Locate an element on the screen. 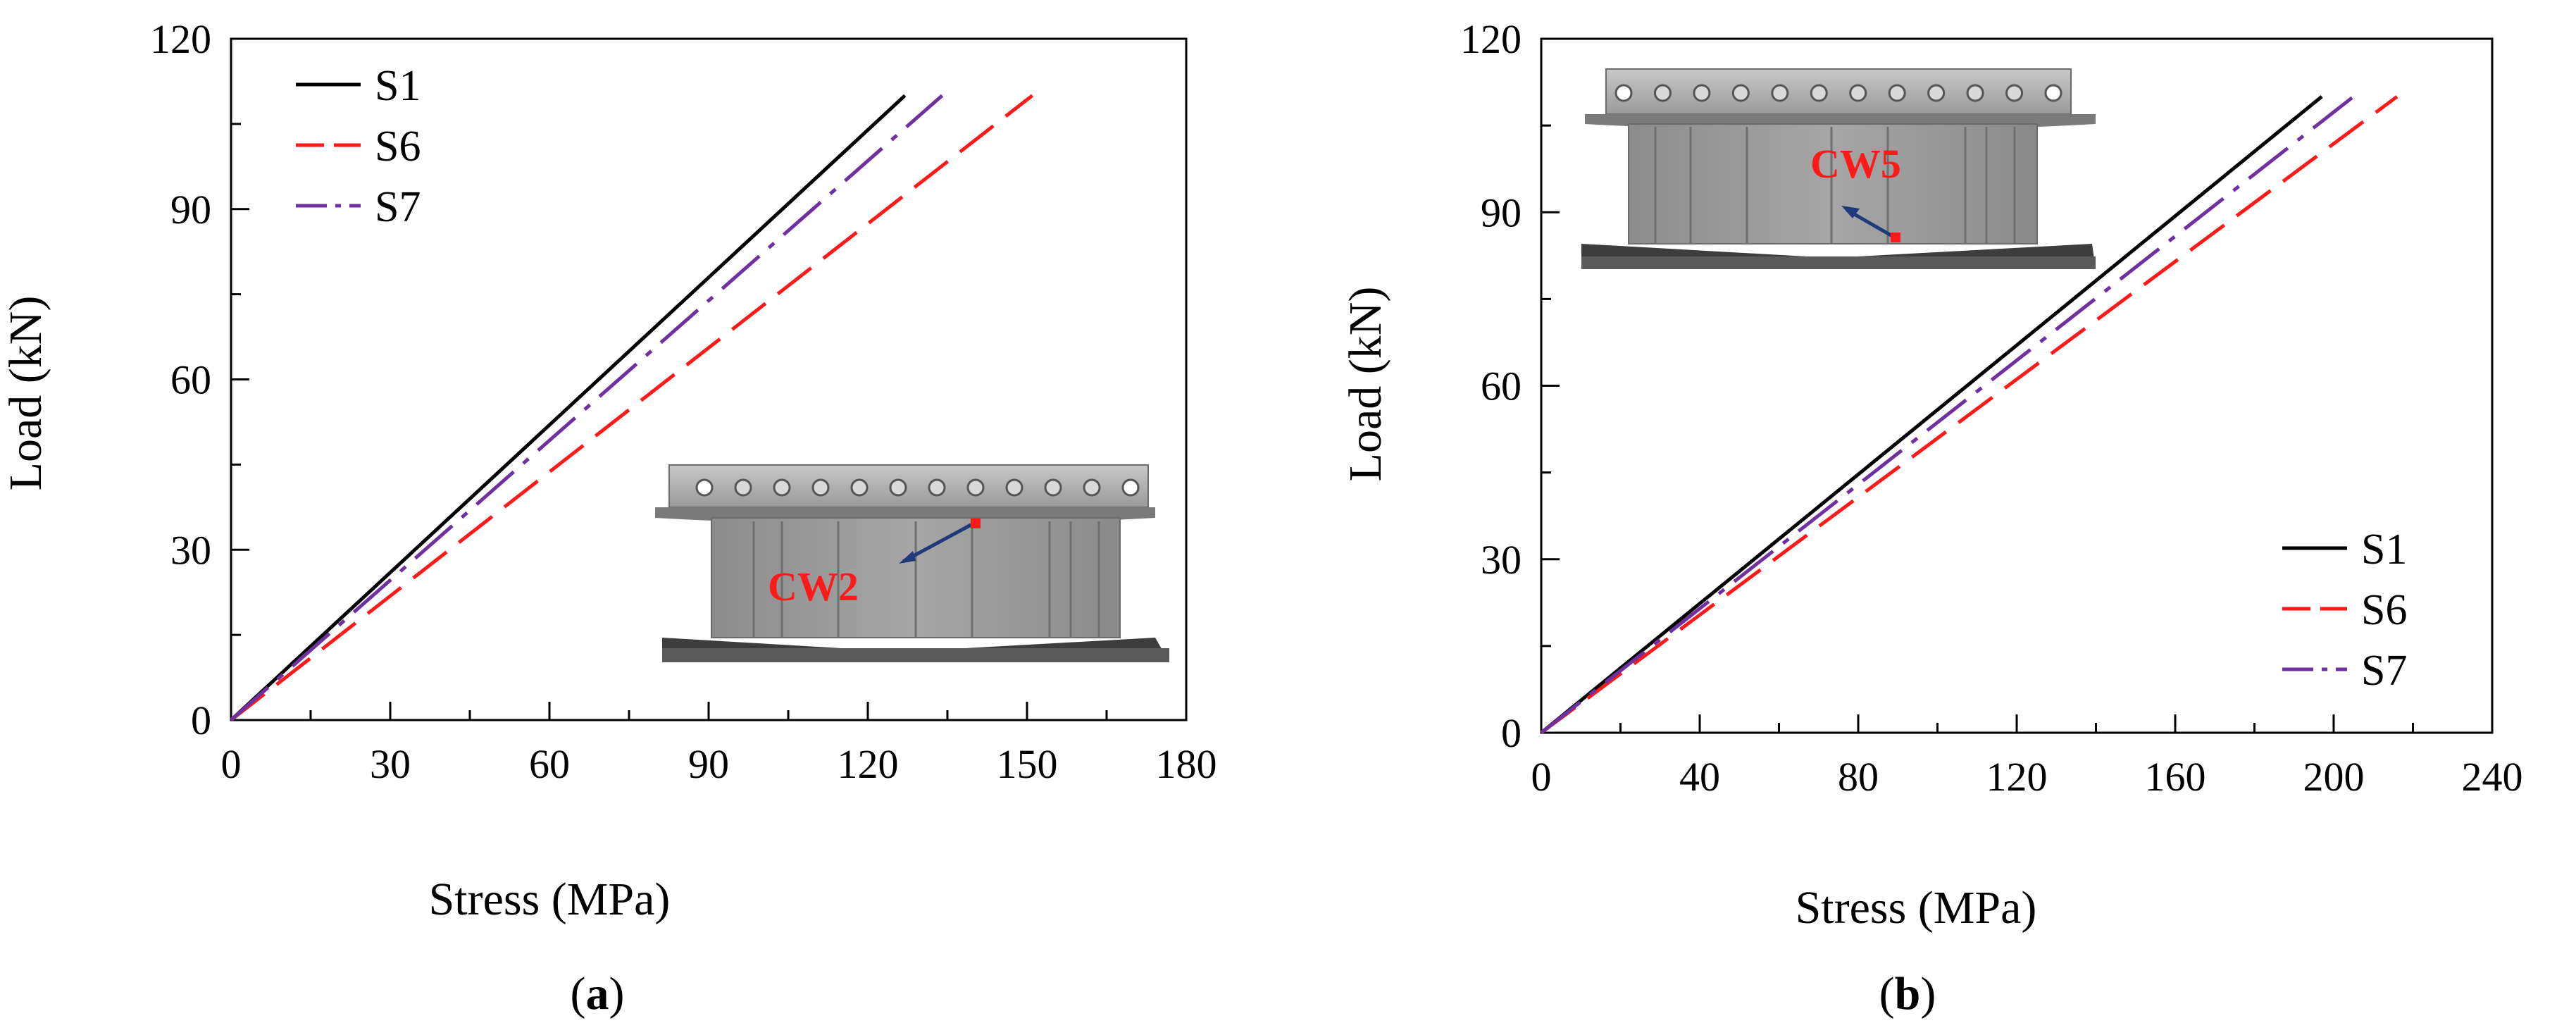 This screenshot has width=2576, height=1035. beam-inset-cw2: CW2 is located at coordinates (912, 563).